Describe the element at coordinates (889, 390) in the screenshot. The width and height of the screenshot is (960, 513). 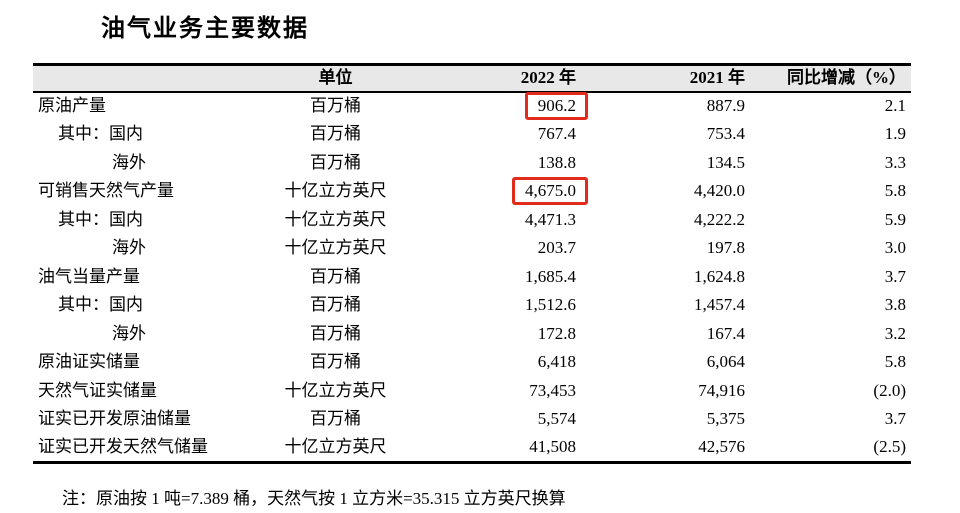
I see `change-cell: (2.0)` at that location.